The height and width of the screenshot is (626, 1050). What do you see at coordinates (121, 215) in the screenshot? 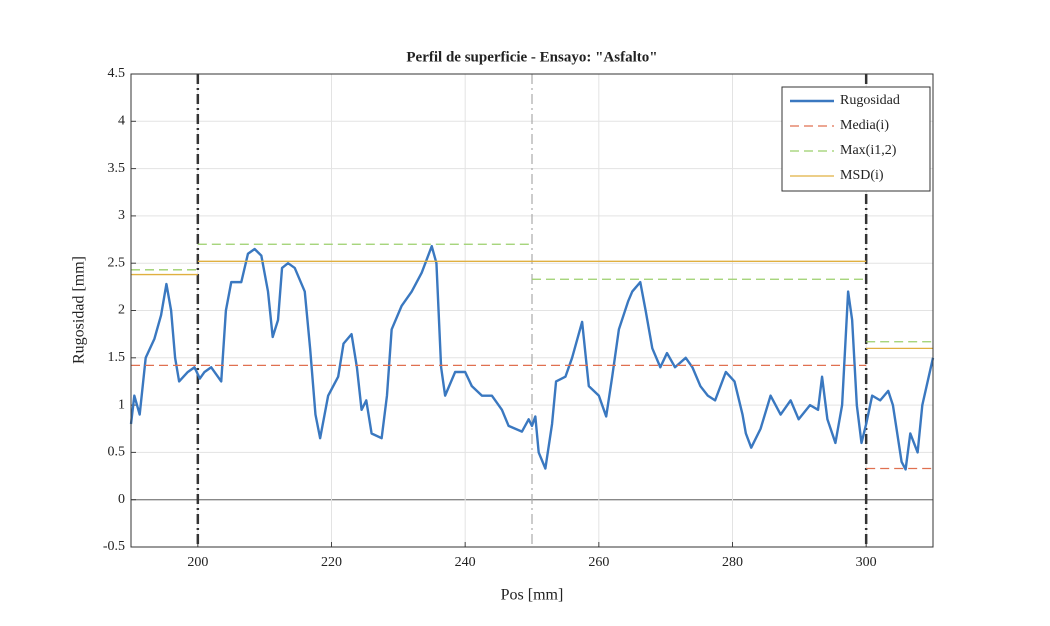
I see `y-tick-label: 3` at bounding box center [121, 215].